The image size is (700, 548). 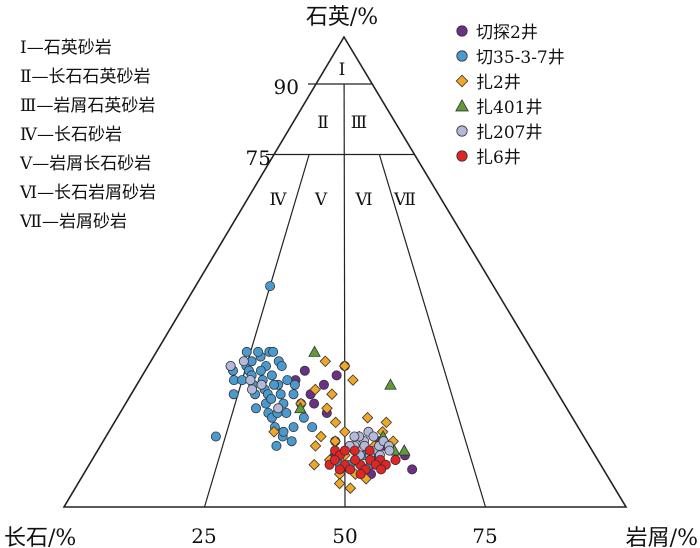 I want to click on field-label-IV: Ⅳ, so click(x=279, y=200).